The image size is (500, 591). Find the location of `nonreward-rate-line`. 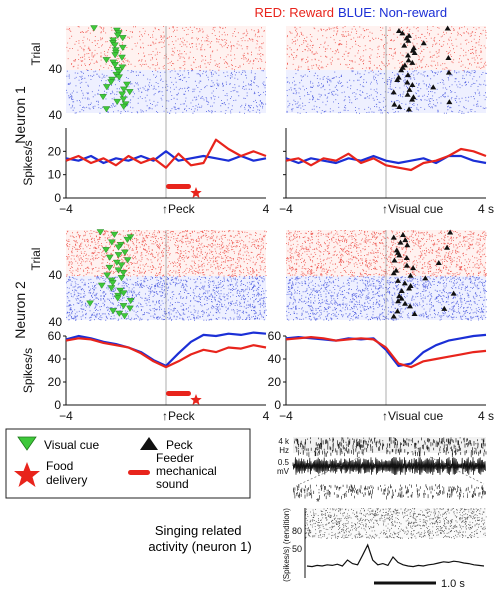

nonreward-rate-line is located at coordinates (386, 350).